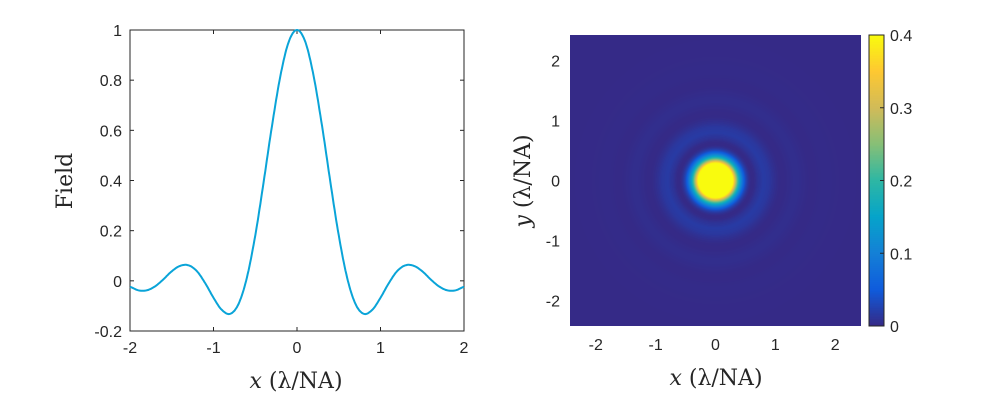 This screenshot has width=1000, height=400. Describe the element at coordinates (553, 241) in the screenshot. I see `y-tick-label: -1` at that location.